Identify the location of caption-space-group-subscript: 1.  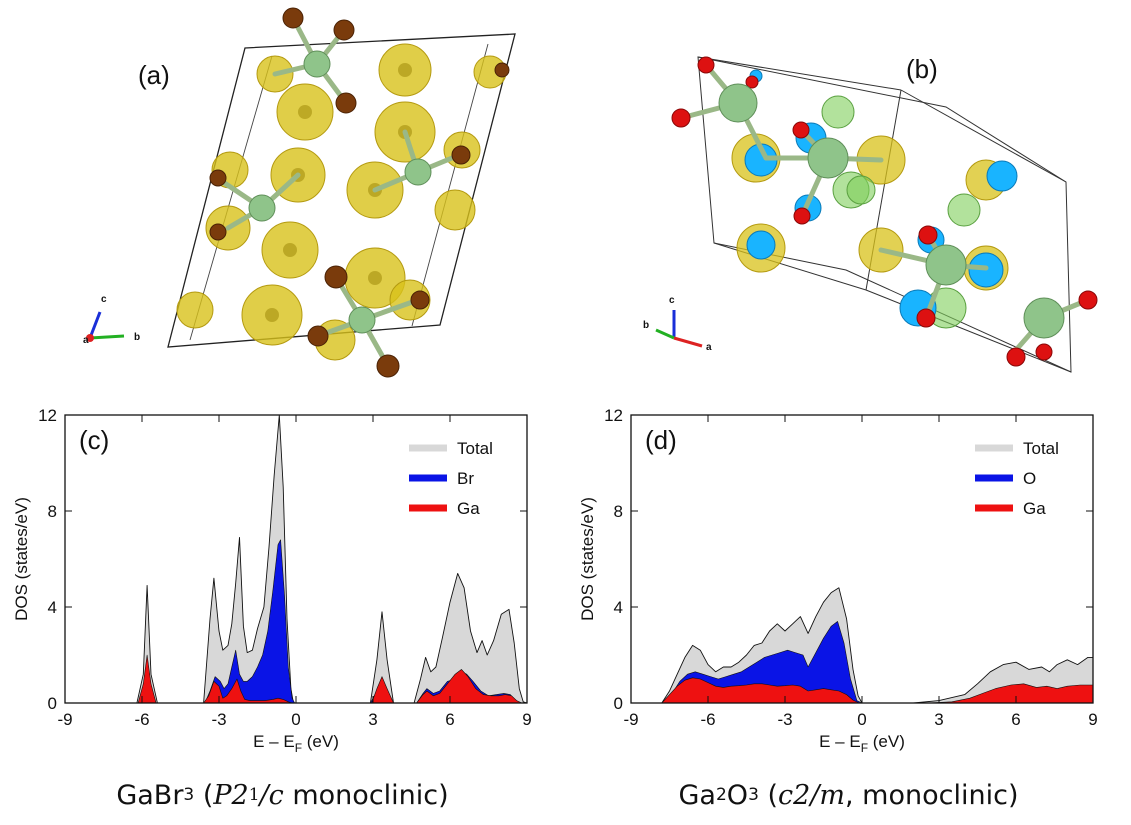
(254, 795).